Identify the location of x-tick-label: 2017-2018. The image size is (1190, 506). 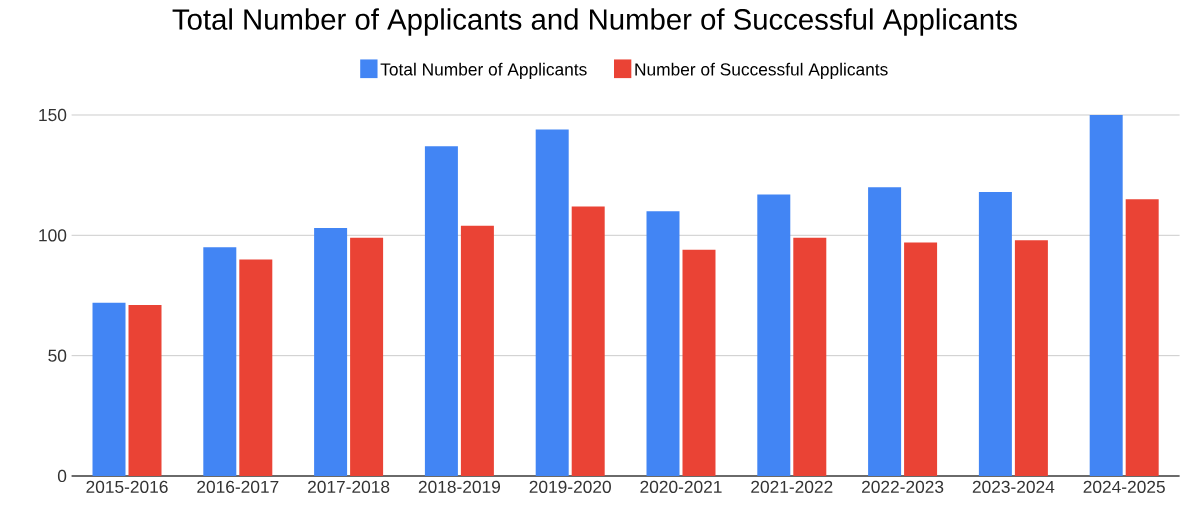
(349, 486).